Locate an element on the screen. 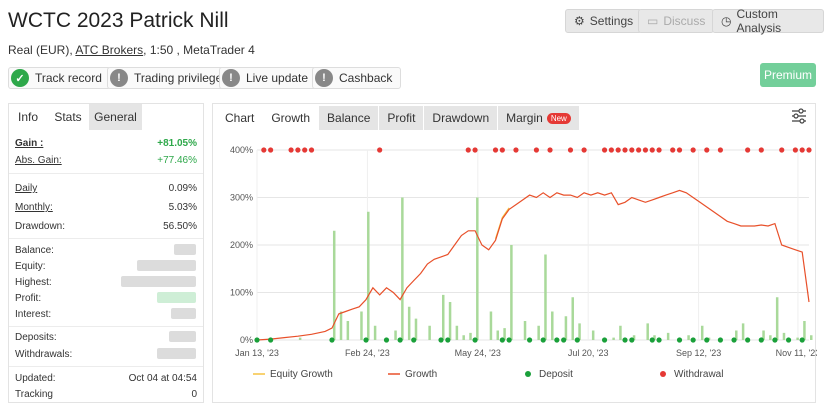  divider is located at coordinates (106, 238).